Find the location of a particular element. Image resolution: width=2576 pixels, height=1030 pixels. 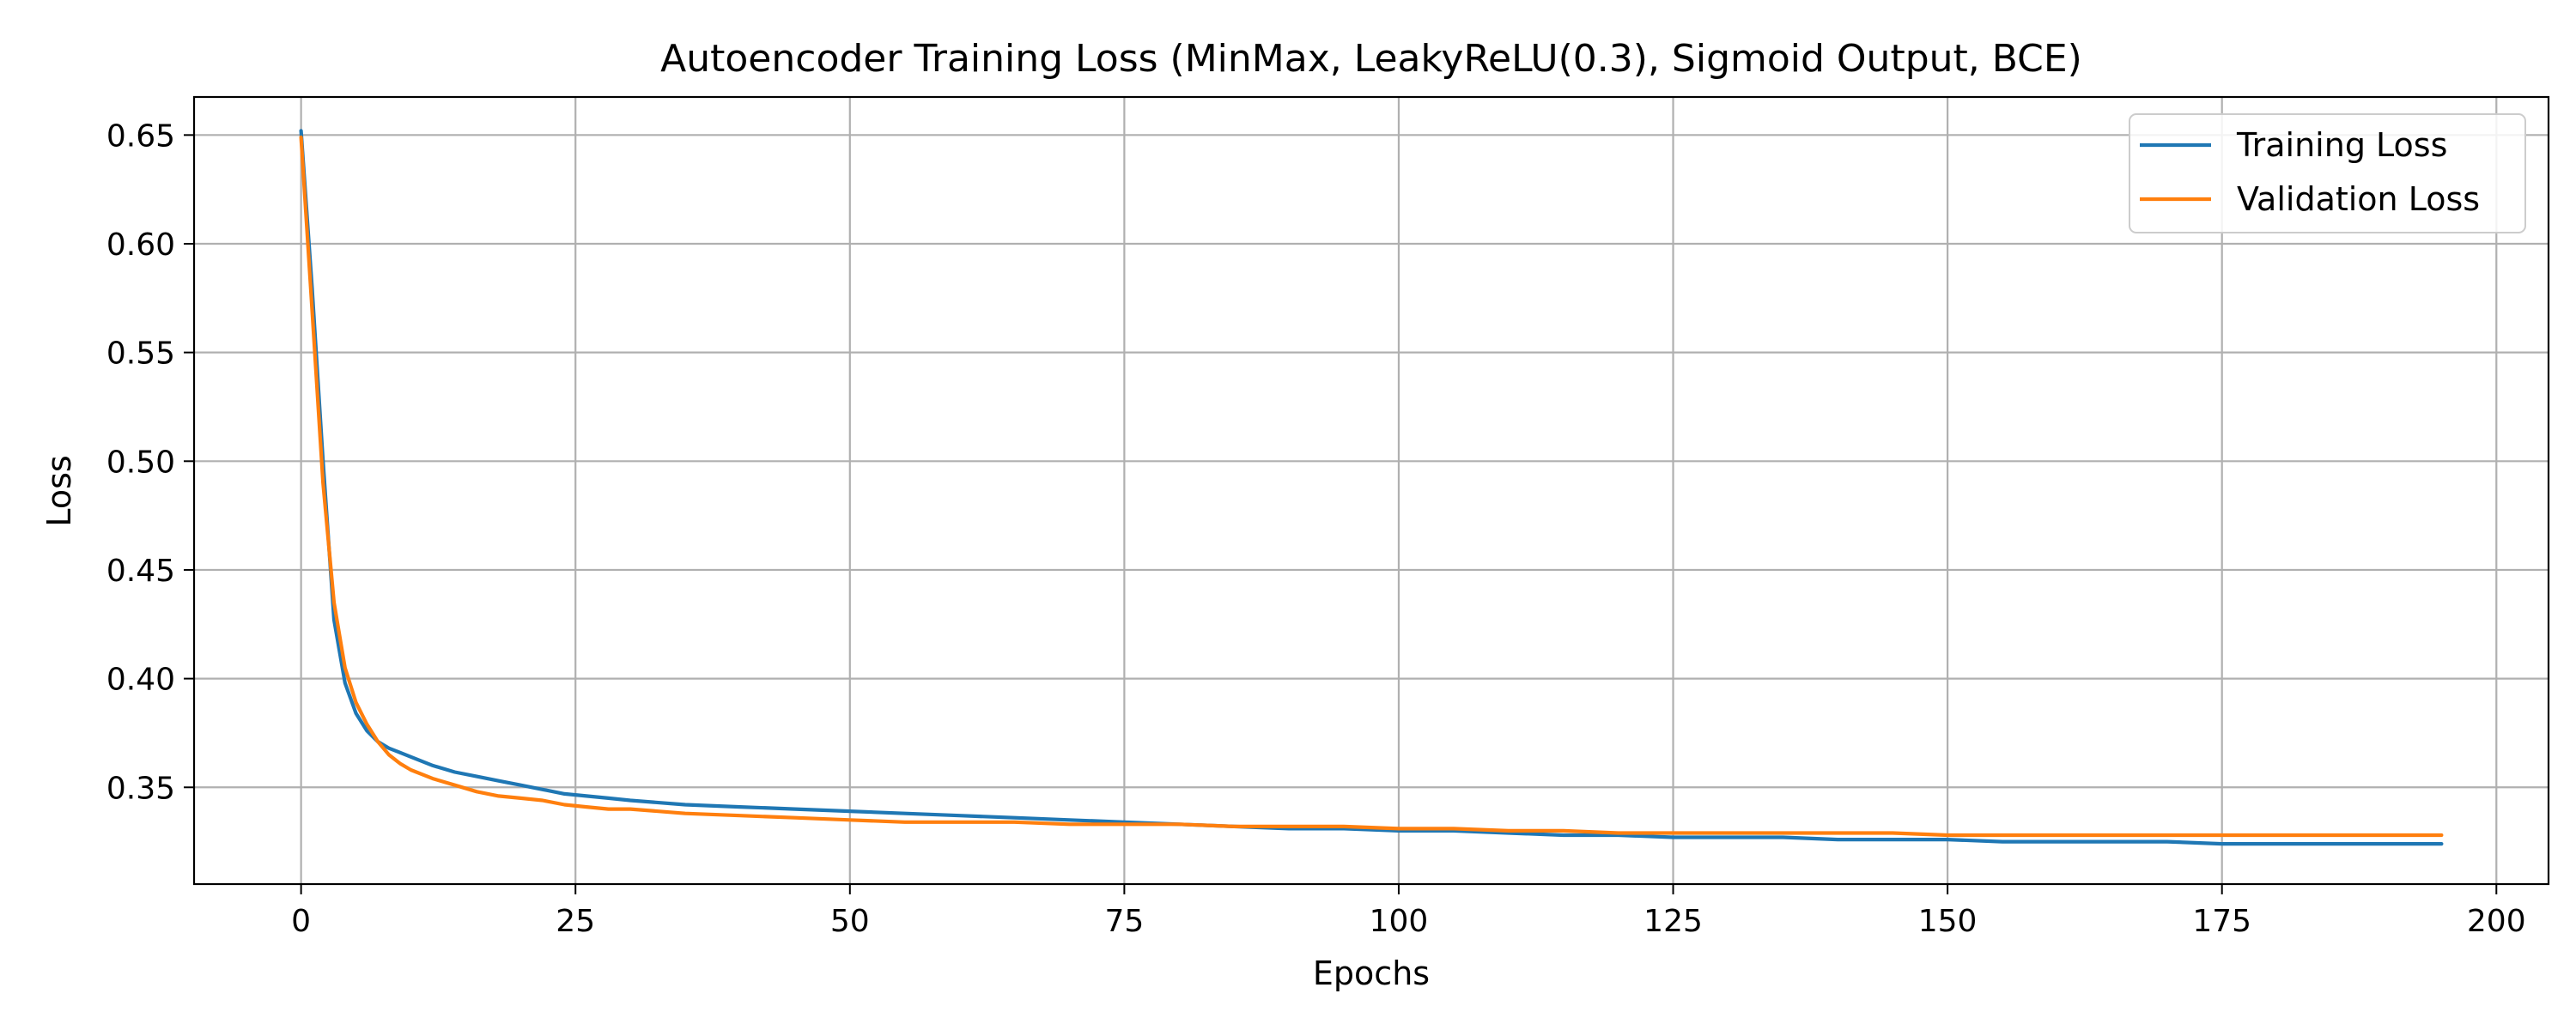

legend: Training Loss Validation Loss is located at coordinates (2327, 173).